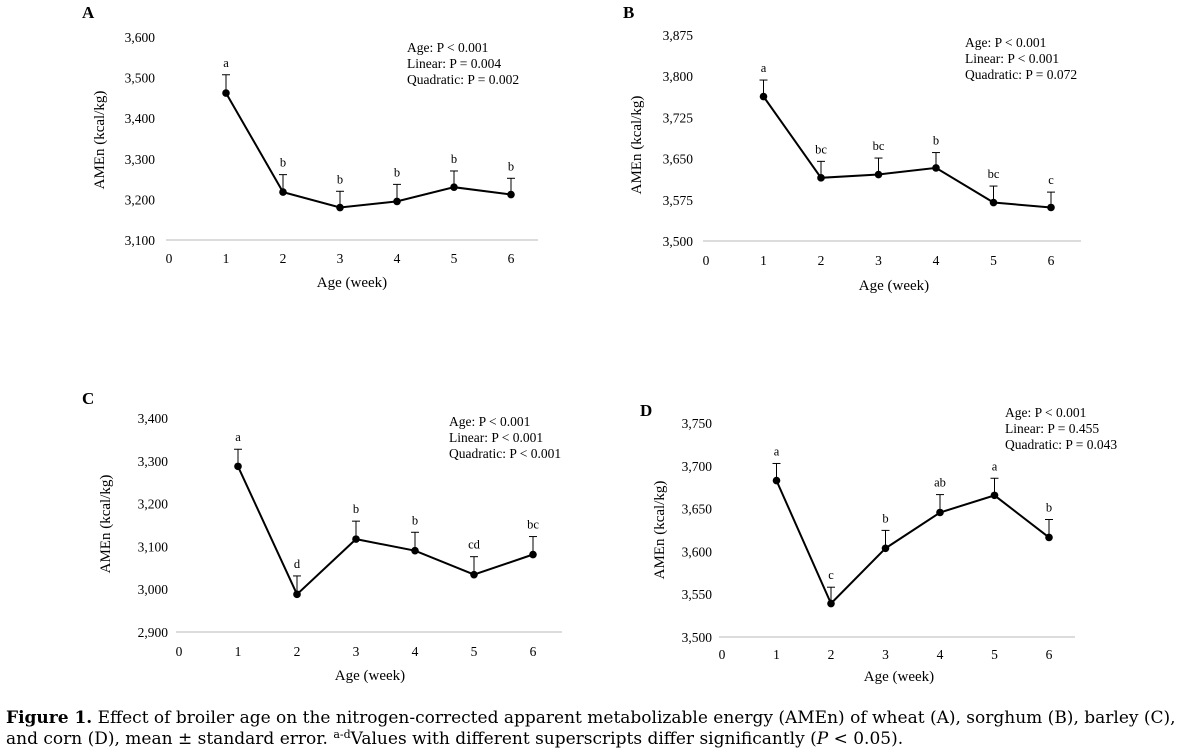 The image size is (1200, 752). I want to click on caption-label: Figure 1., so click(49, 718).